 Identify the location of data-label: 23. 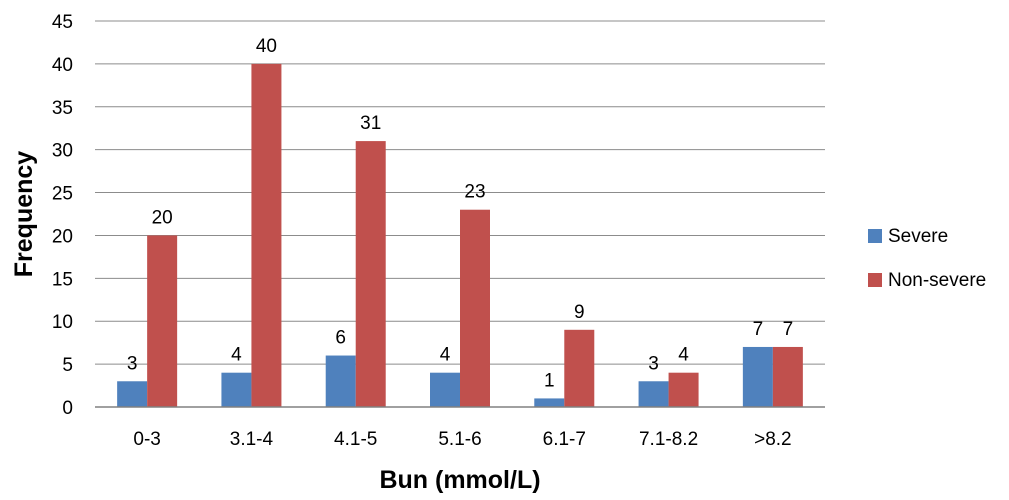
(474, 192).